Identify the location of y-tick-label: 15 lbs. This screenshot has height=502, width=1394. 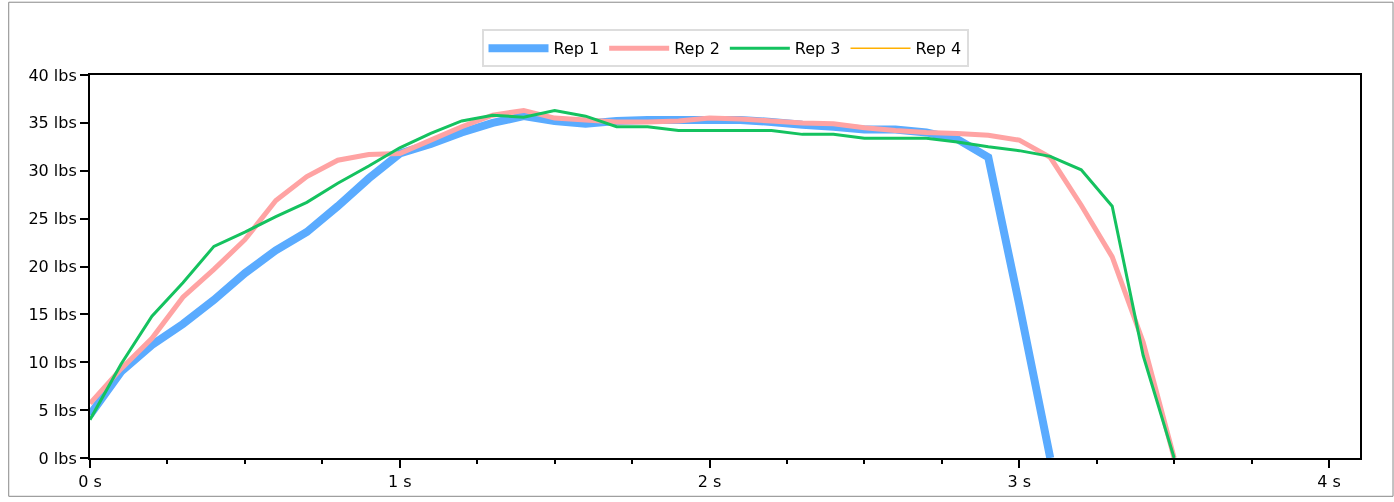
(52, 314).